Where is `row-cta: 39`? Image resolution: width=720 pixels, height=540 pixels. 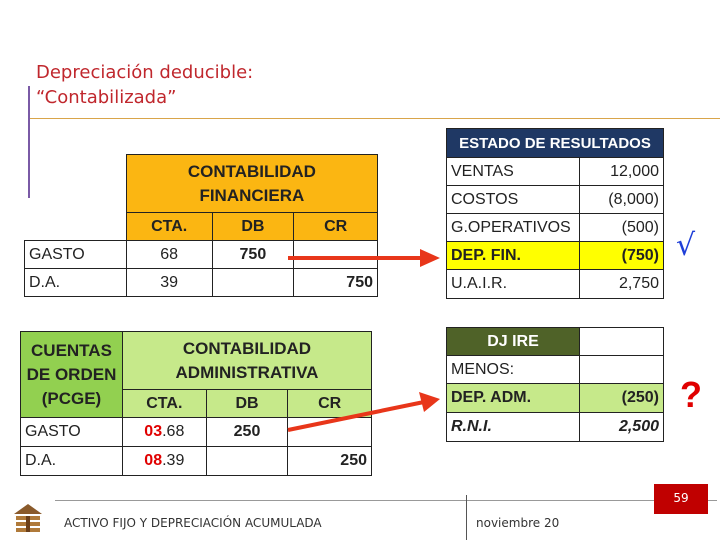
row-cta: 39 is located at coordinates (169, 282).